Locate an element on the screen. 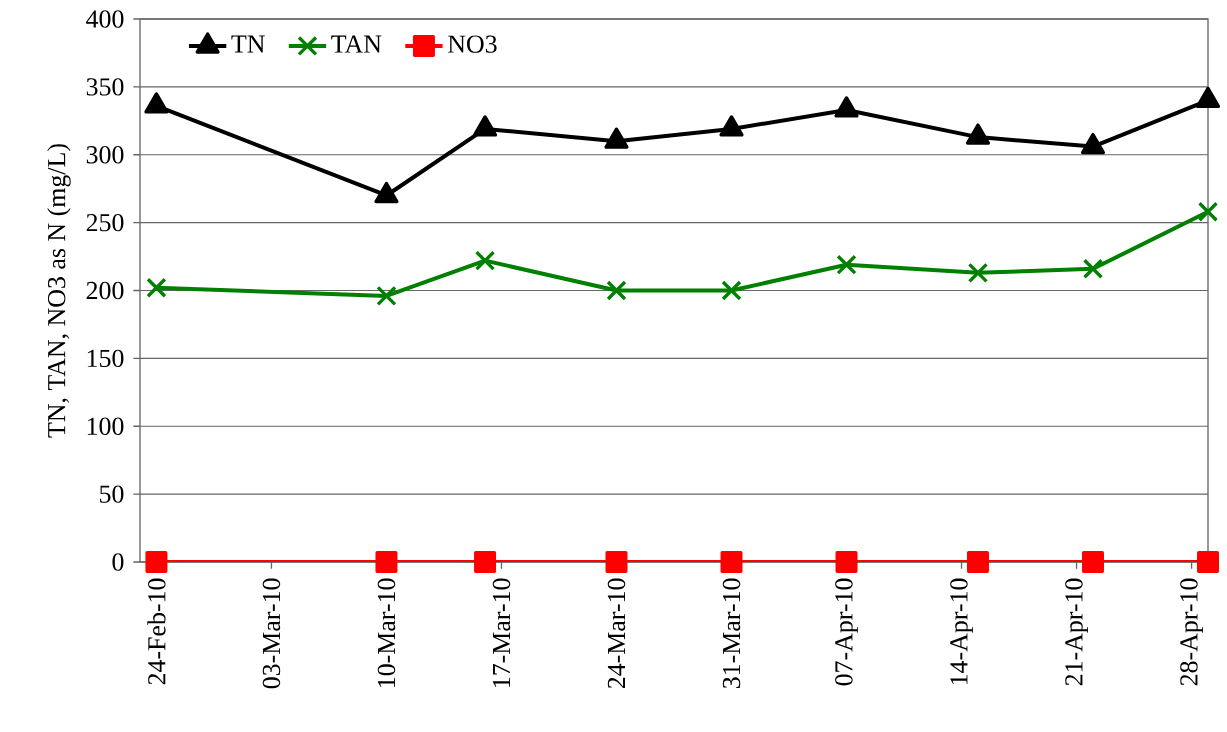  y-tick-label: 200 is located at coordinates (105, 290).